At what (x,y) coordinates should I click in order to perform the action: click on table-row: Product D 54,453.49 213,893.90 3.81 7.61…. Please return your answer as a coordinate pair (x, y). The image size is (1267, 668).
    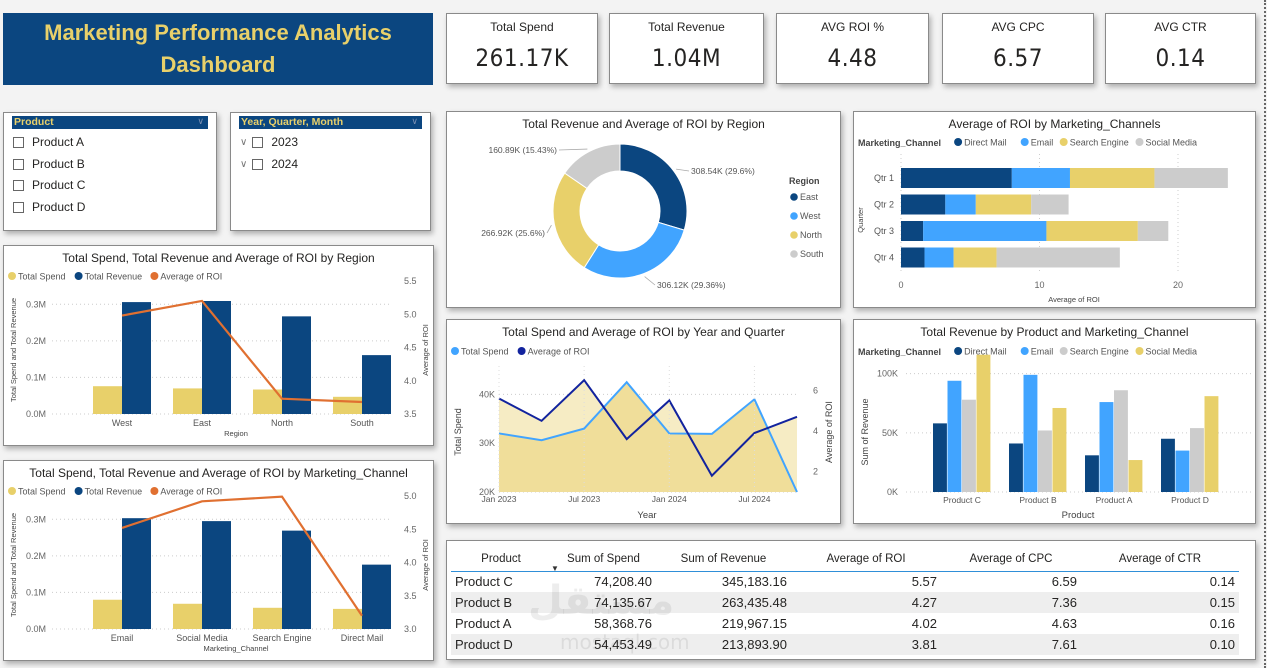
    Looking at the image, I should click on (845, 644).